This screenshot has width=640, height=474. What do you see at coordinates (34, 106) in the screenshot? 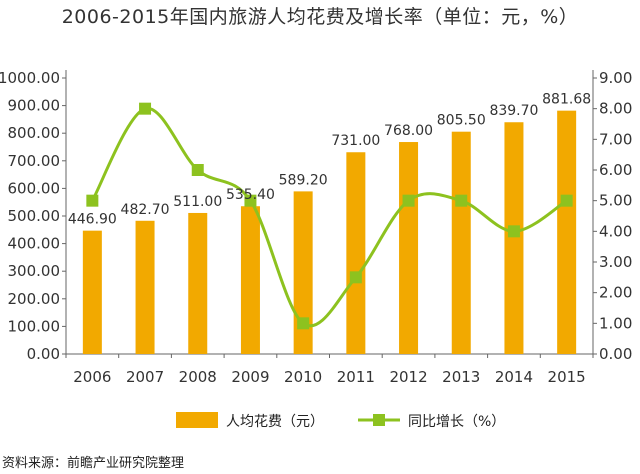
I see `y-left-tick-label: 900.00` at bounding box center [34, 106].